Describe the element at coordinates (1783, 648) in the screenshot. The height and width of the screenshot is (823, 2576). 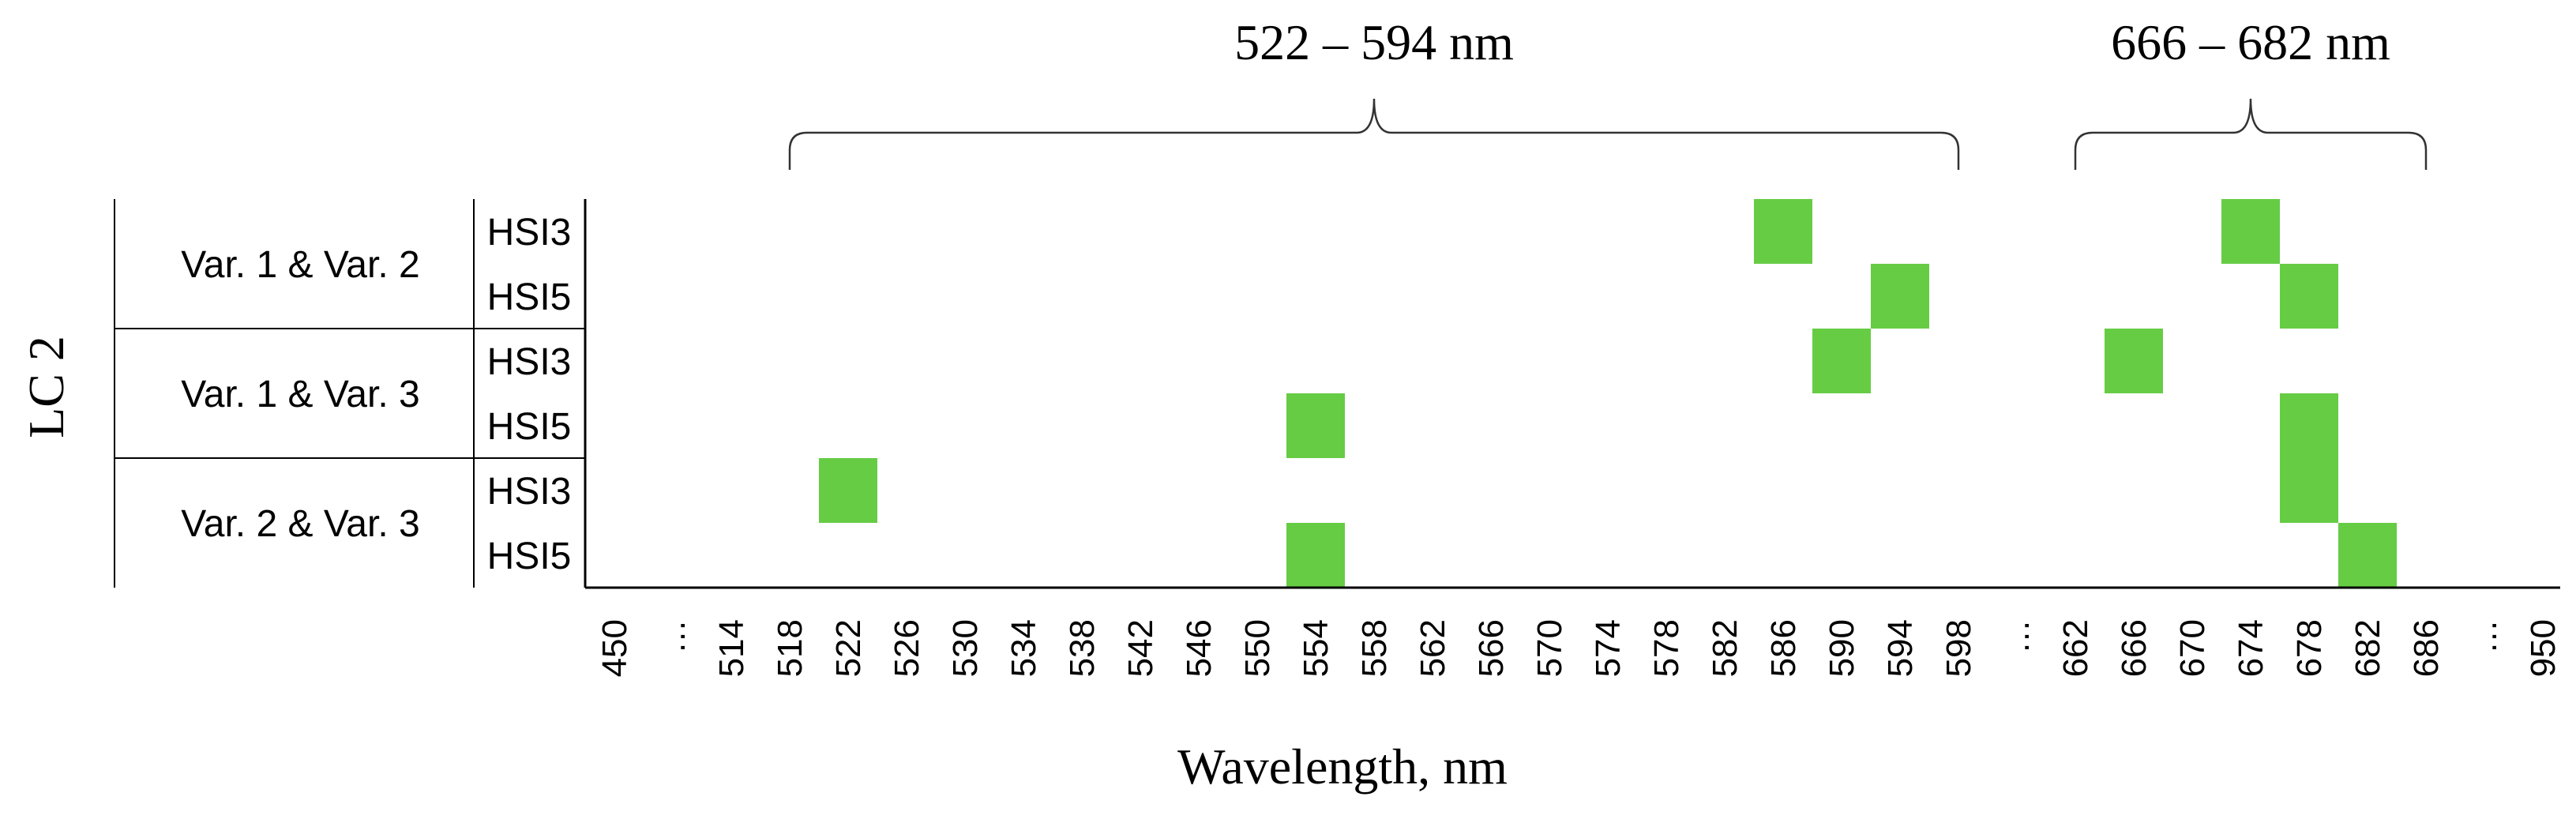
I see `x-tick-label: 586` at that location.